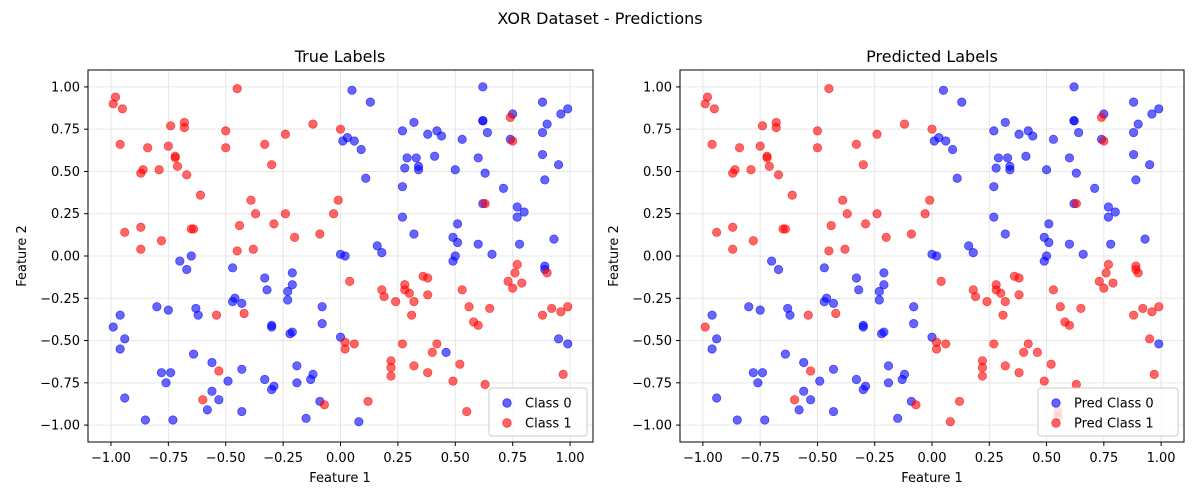 Image resolution: width=1200 pixels, height=500 pixels. What do you see at coordinates (65, 172) in the screenshot?
I see `y-tick-label: 0.50` at bounding box center [65, 172].